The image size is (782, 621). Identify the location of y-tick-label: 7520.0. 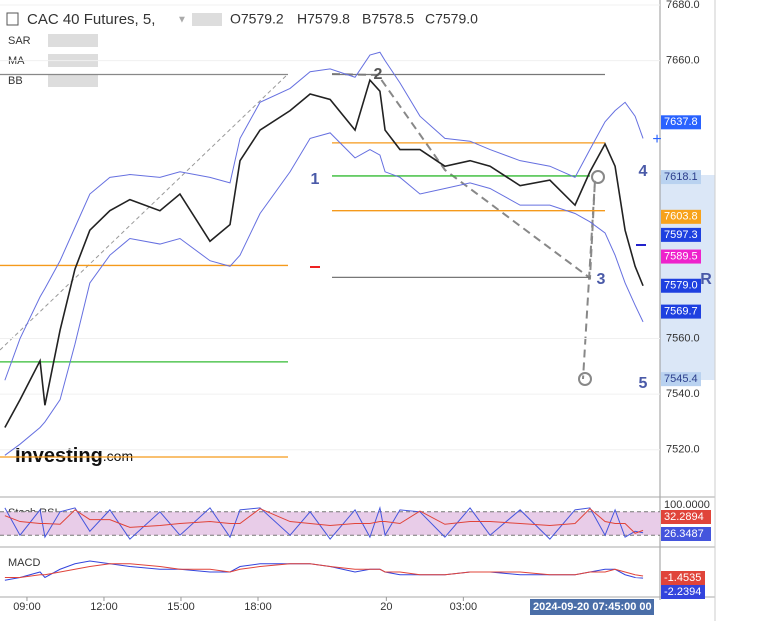
(683, 450).